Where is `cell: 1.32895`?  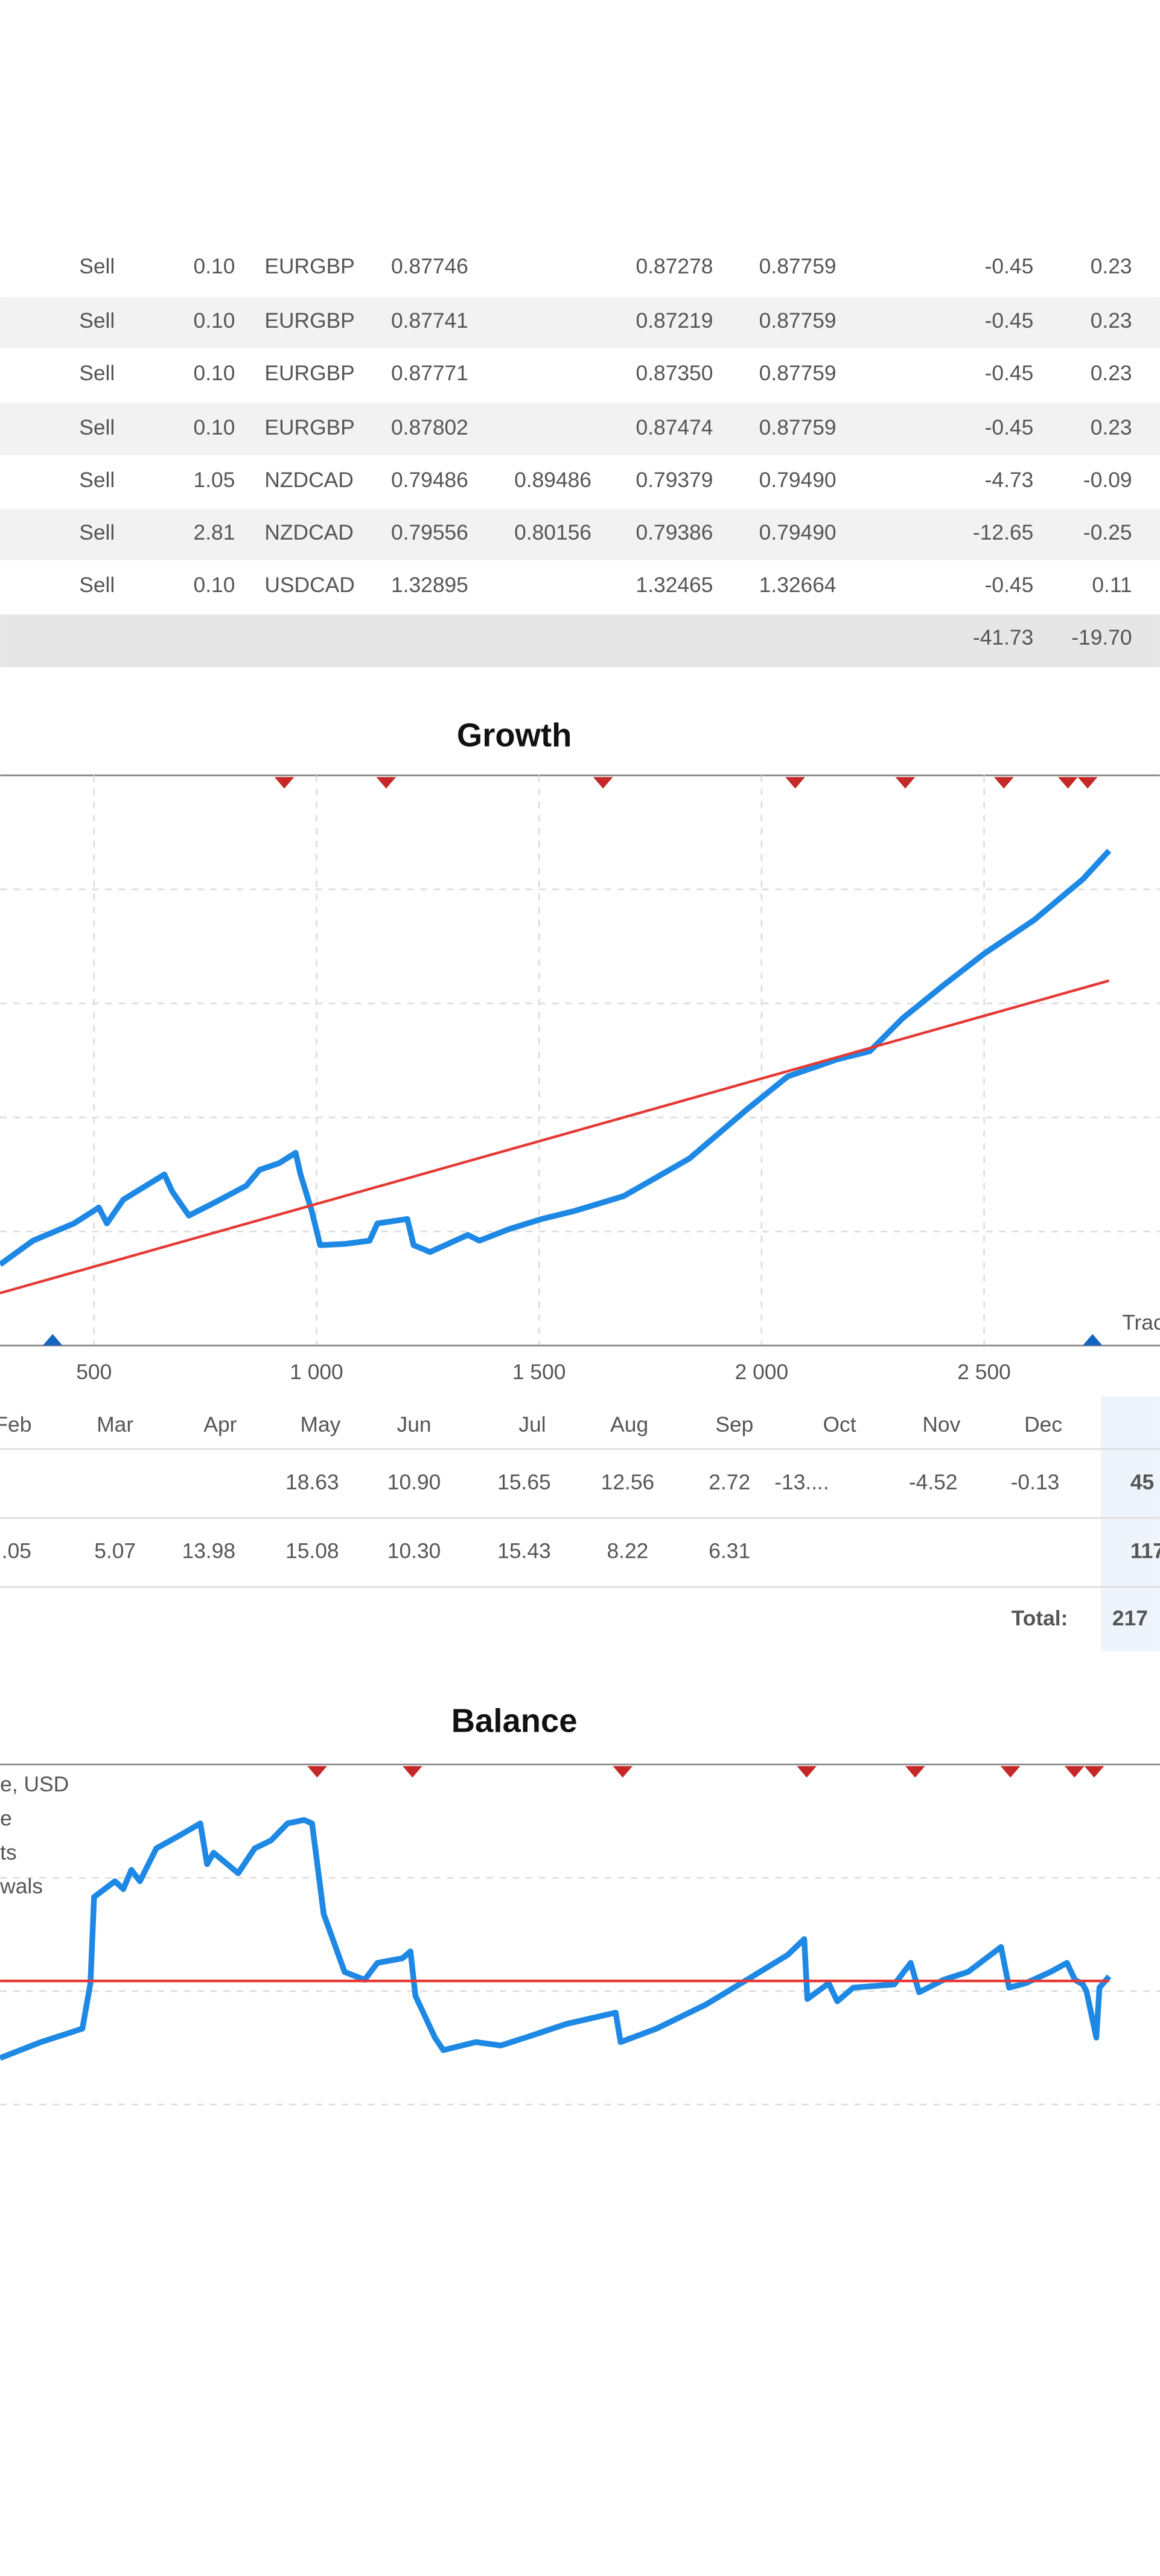
cell: 1.32895 is located at coordinates (429, 585).